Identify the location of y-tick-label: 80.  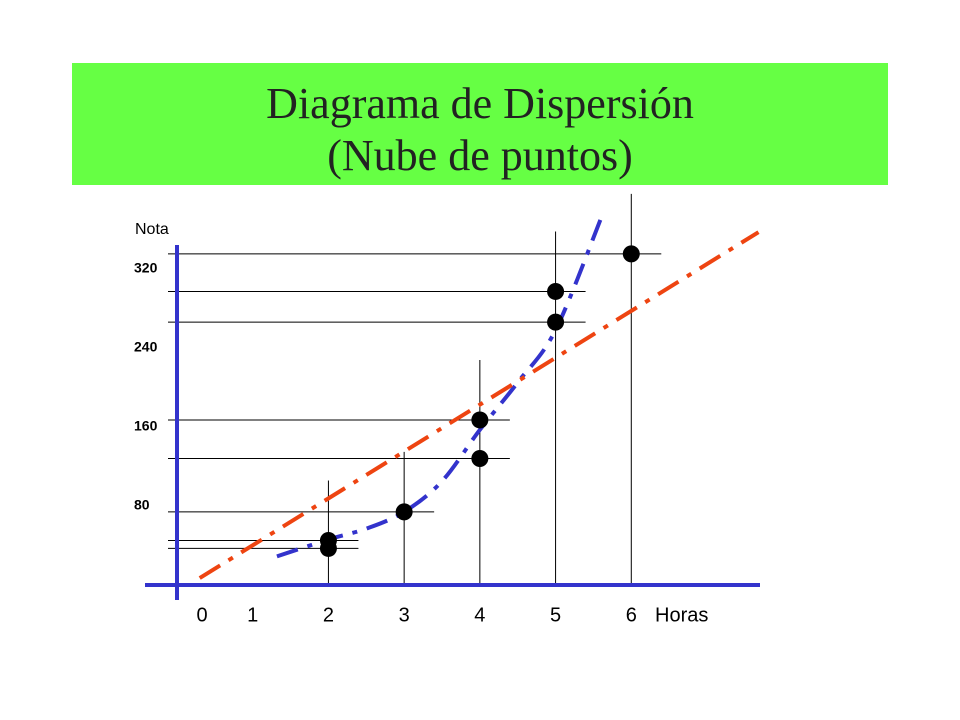
(142, 505).